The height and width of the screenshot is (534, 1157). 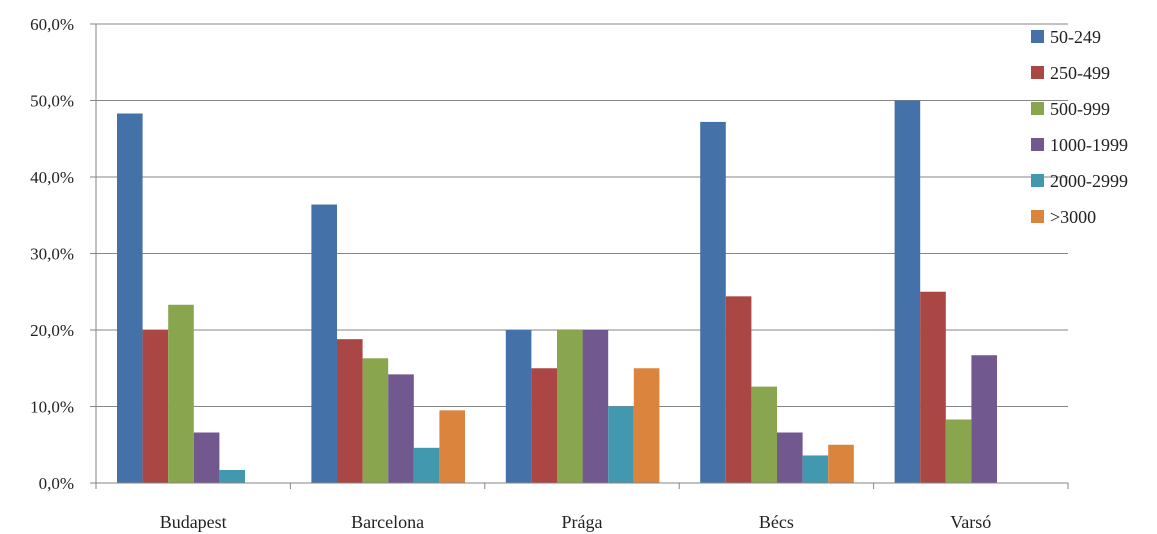 What do you see at coordinates (621, 444) in the screenshot?
I see `bar-prága-4` at bounding box center [621, 444].